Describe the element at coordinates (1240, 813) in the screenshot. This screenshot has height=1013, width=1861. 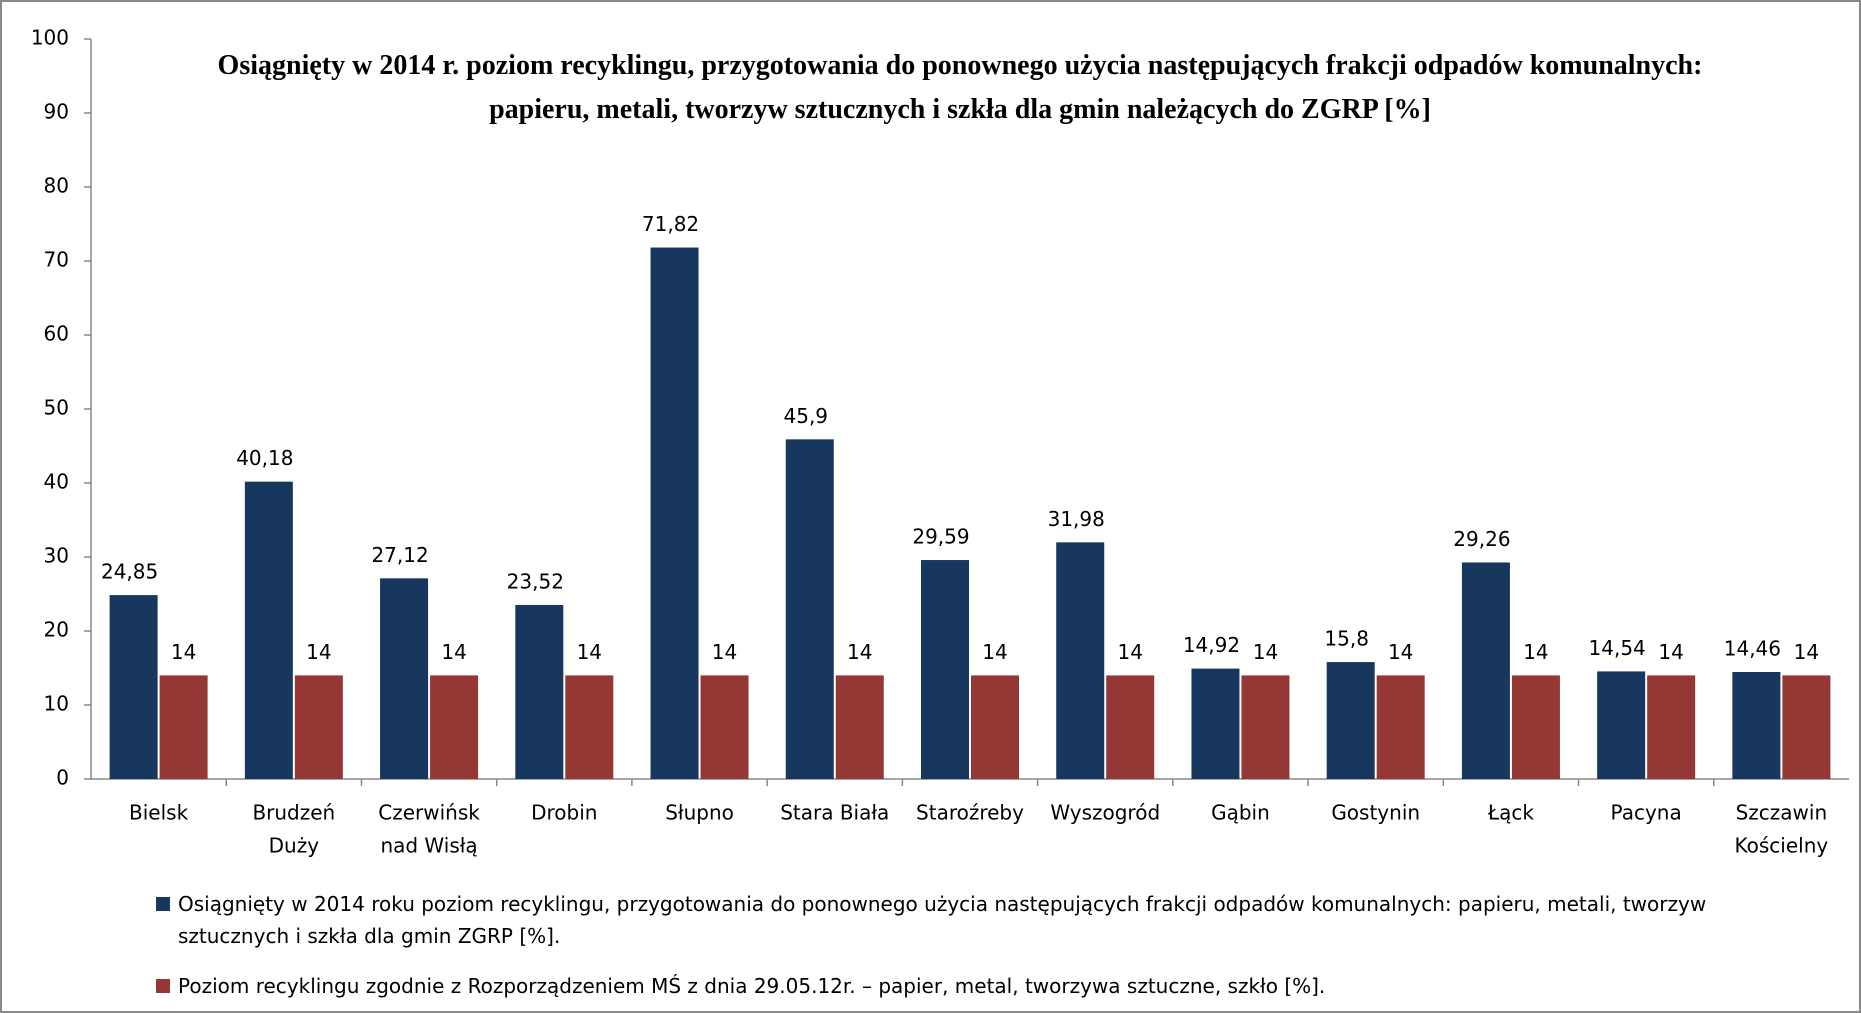
I see `x-tick-label: Gąbin` at that location.